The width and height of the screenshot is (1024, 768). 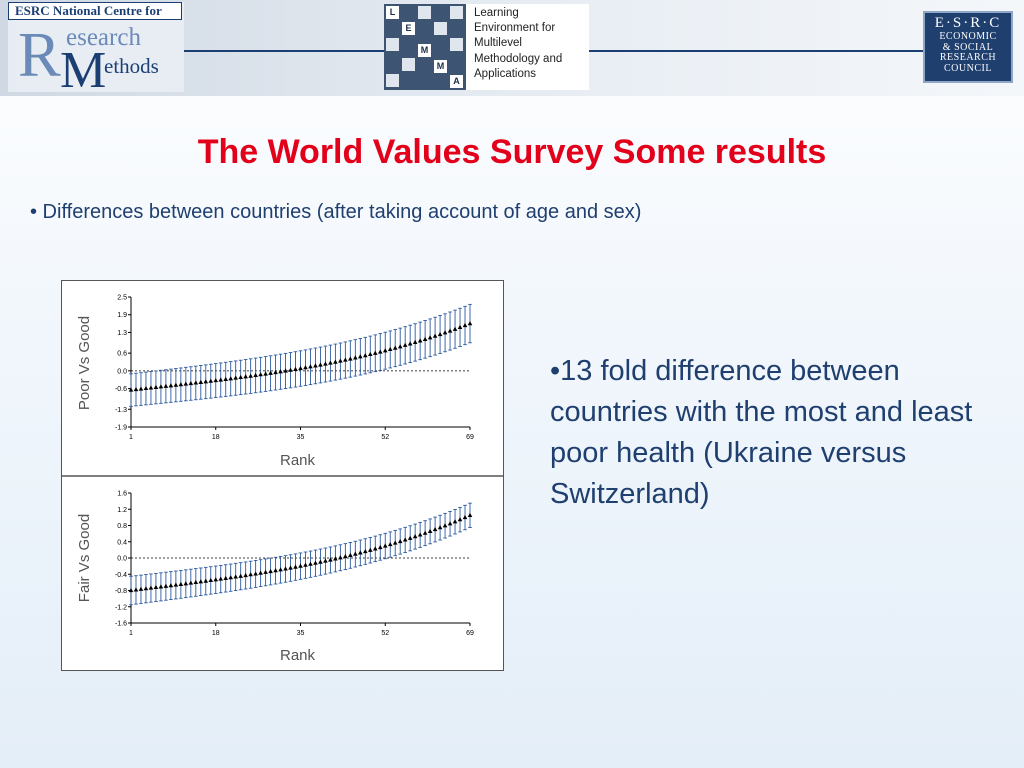 I want to click on lemma-line: Environment for, so click(x=515, y=28).